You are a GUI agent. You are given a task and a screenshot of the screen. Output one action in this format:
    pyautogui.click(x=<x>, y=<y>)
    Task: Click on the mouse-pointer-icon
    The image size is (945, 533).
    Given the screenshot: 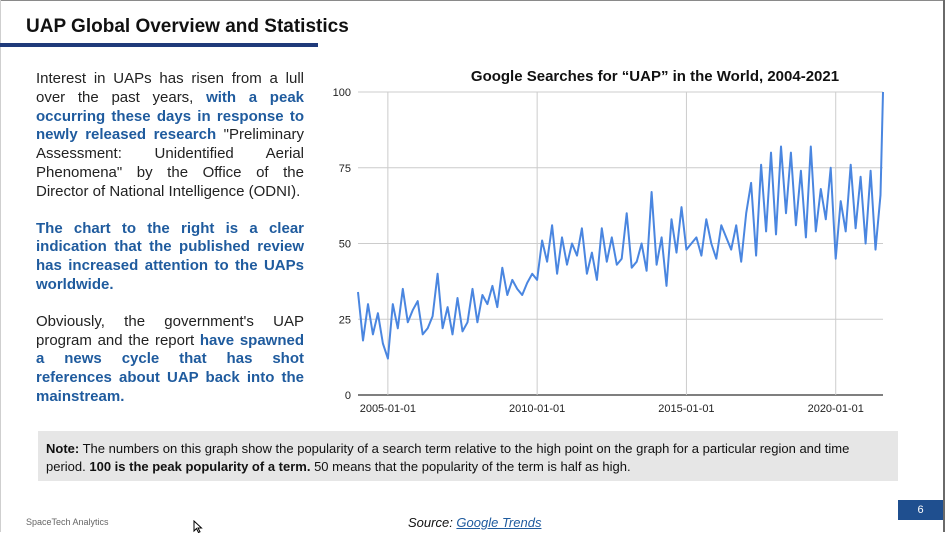 What is the action you would take?
    pyautogui.click(x=198, y=526)
    